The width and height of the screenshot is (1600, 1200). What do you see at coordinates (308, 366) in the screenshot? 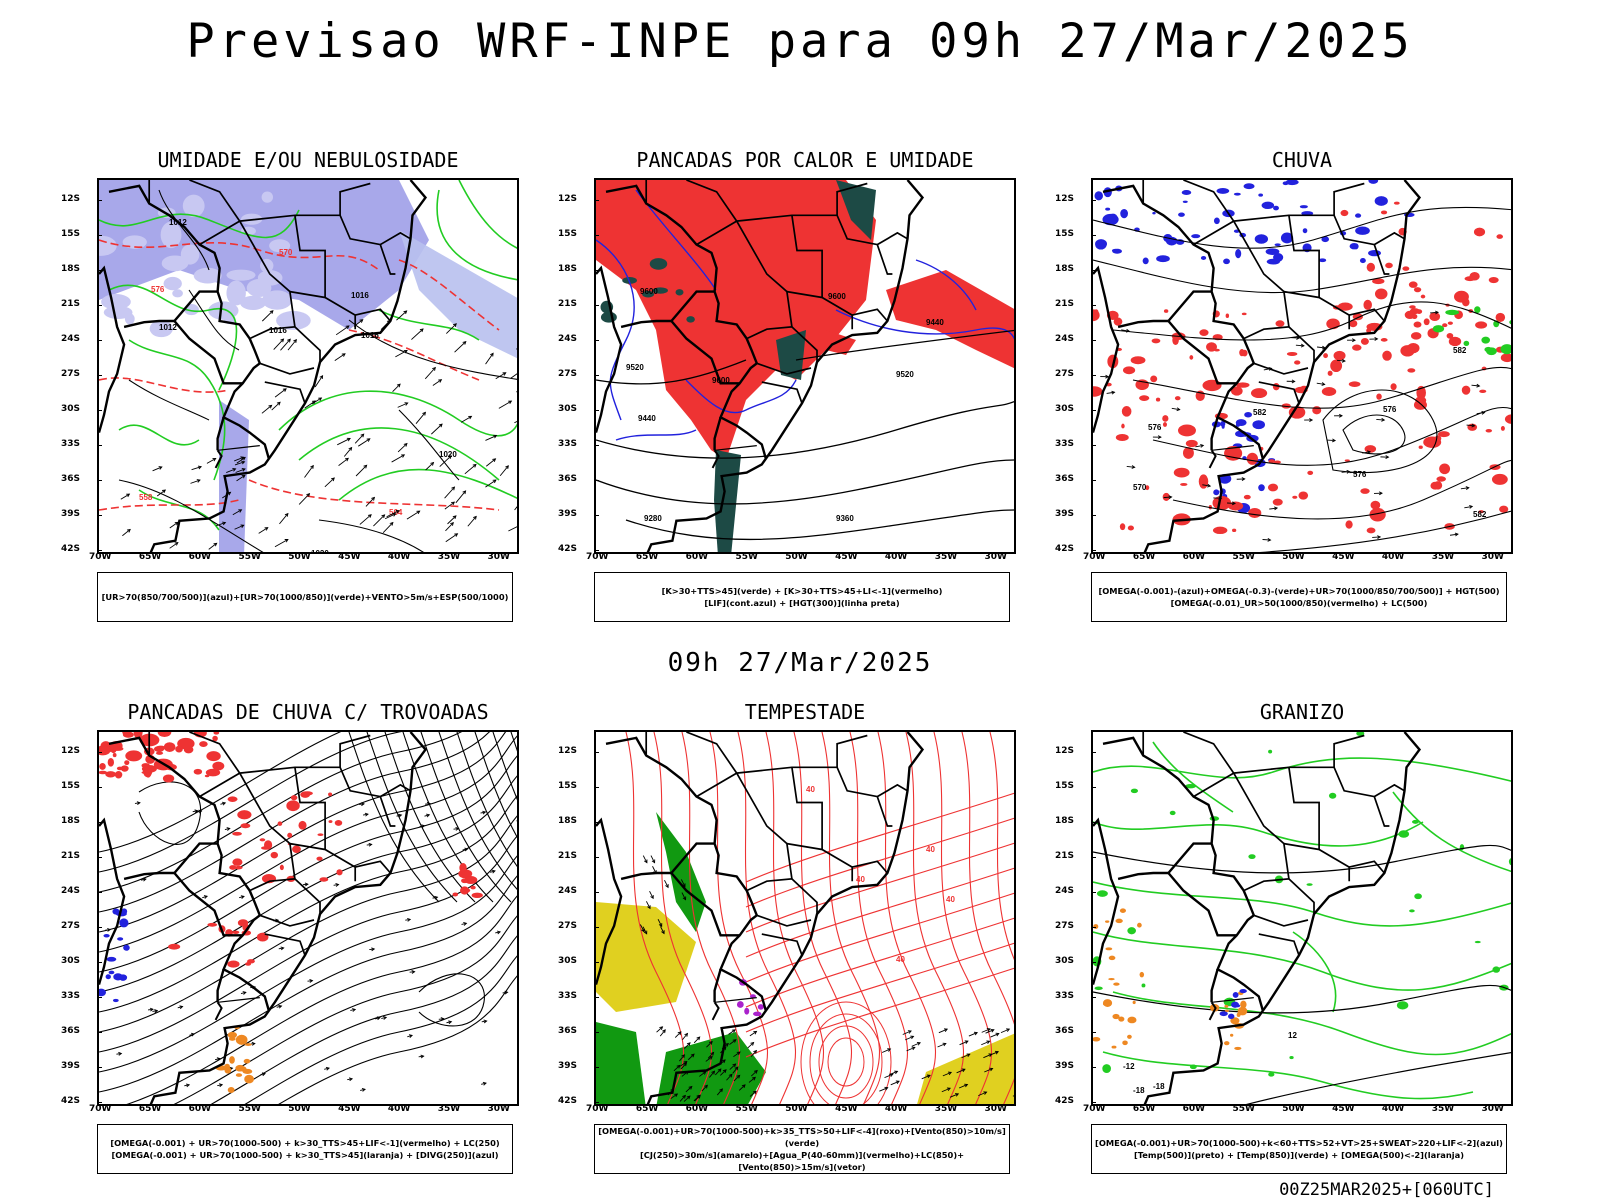
I see `map-graphic: 1012101210161016101610201020576570564558` at bounding box center [308, 366].